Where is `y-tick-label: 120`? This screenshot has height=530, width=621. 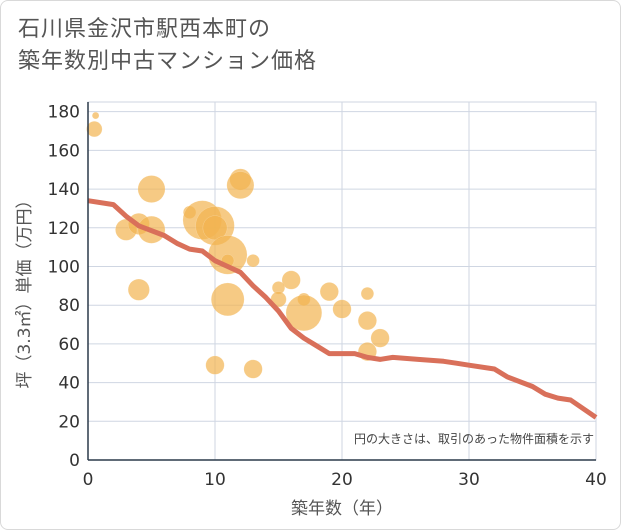 y-tick-label: 120 is located at coordinates (64, 229).